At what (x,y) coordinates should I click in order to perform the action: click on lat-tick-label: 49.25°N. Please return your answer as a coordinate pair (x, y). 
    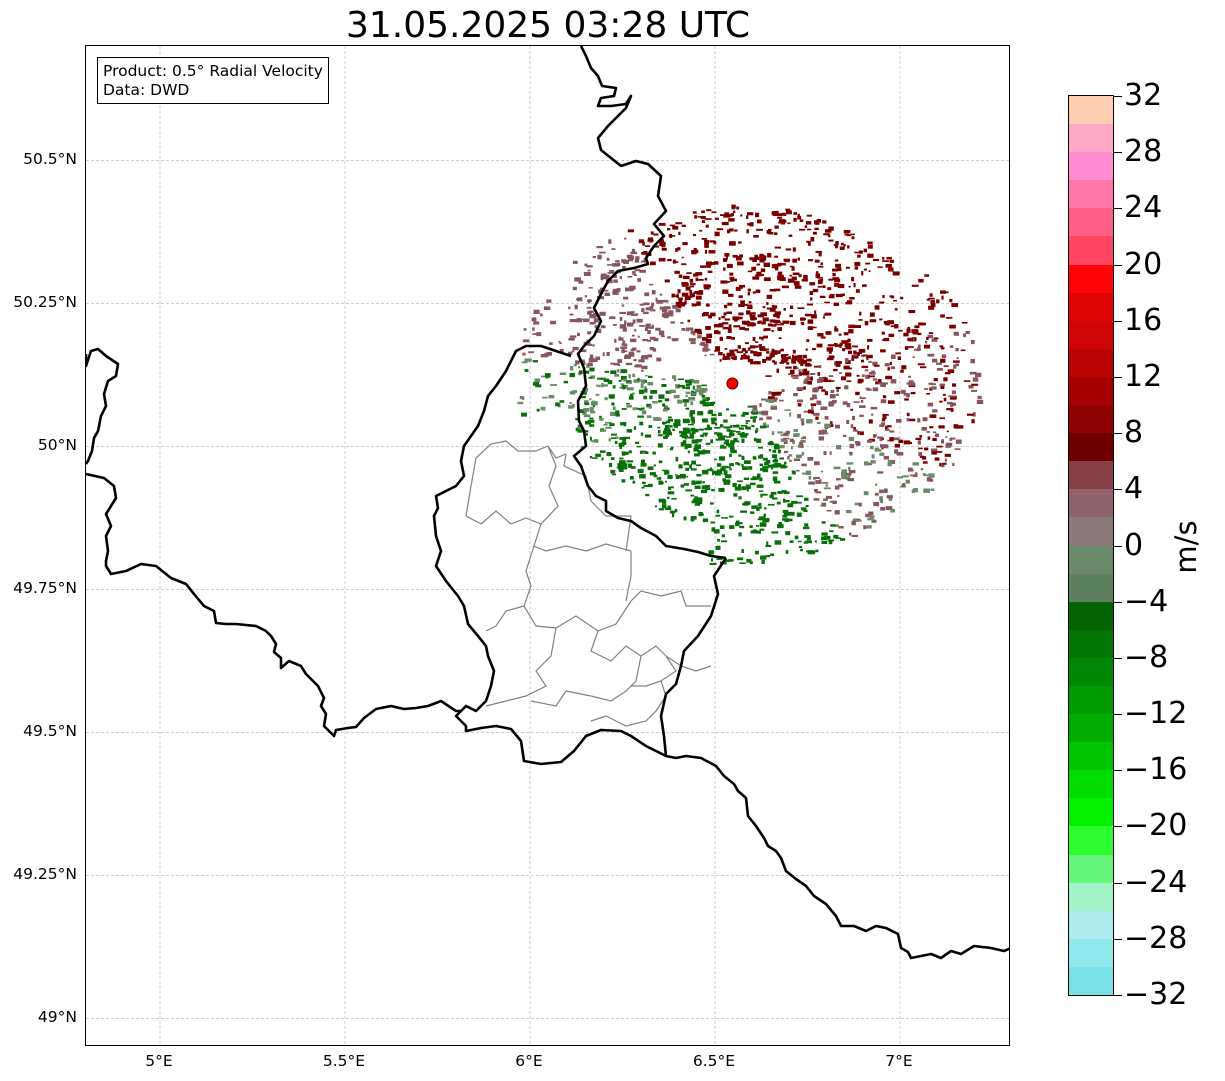
    Looking at the image, I should click on (45, 874).